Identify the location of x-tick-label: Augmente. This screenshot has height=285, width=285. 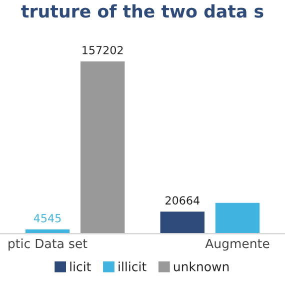
(237, 244).